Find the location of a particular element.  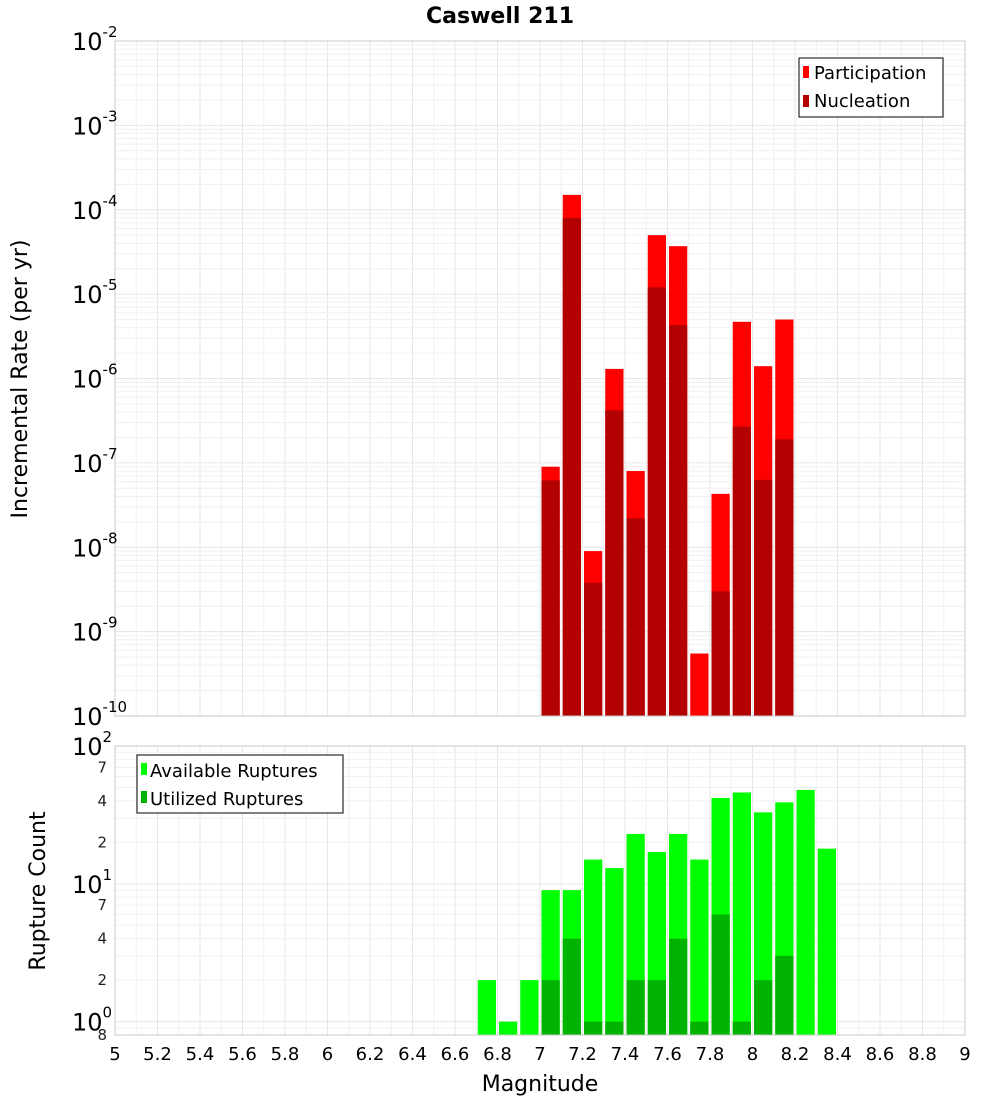

x-tick-label: 9 is located at coordinates (964, 1054).